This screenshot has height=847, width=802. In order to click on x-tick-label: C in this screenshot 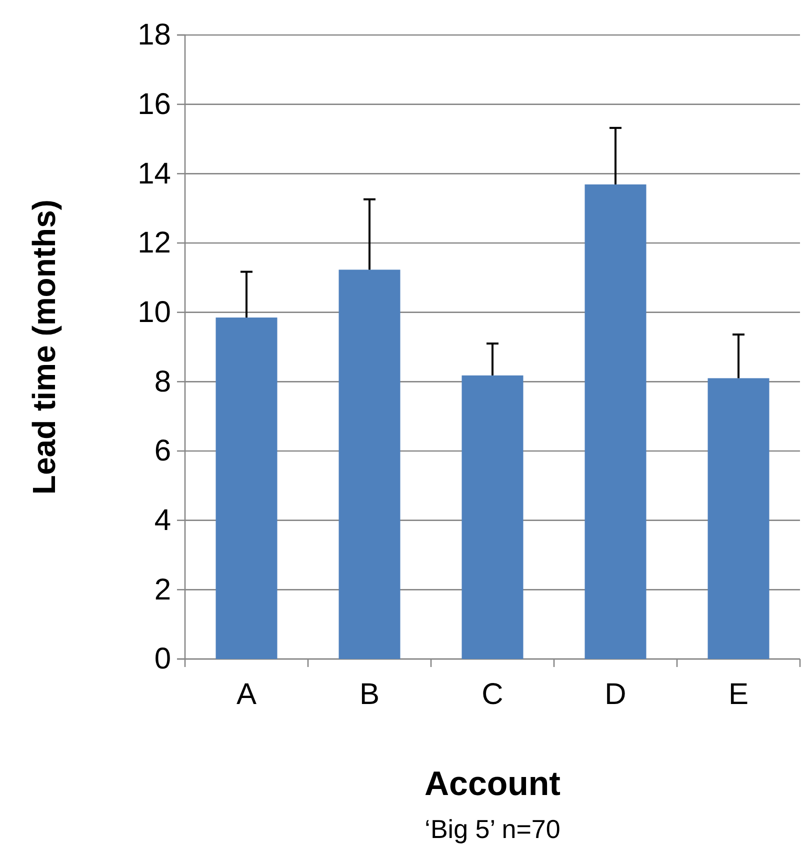, I will do `click(493, 694)`.